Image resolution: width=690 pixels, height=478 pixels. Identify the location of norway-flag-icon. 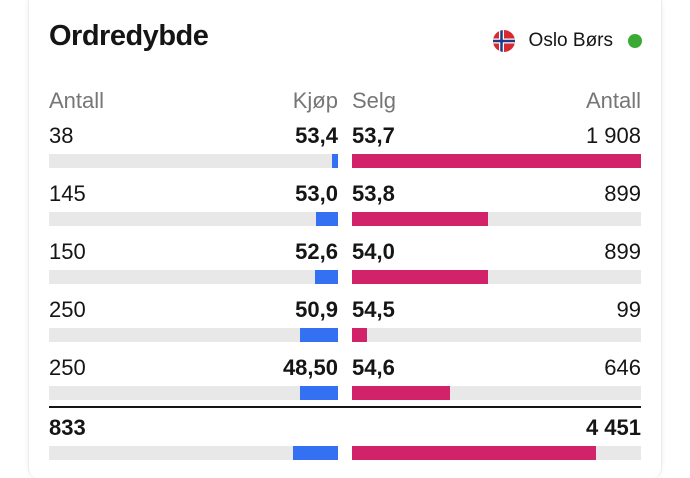
(503, 41).